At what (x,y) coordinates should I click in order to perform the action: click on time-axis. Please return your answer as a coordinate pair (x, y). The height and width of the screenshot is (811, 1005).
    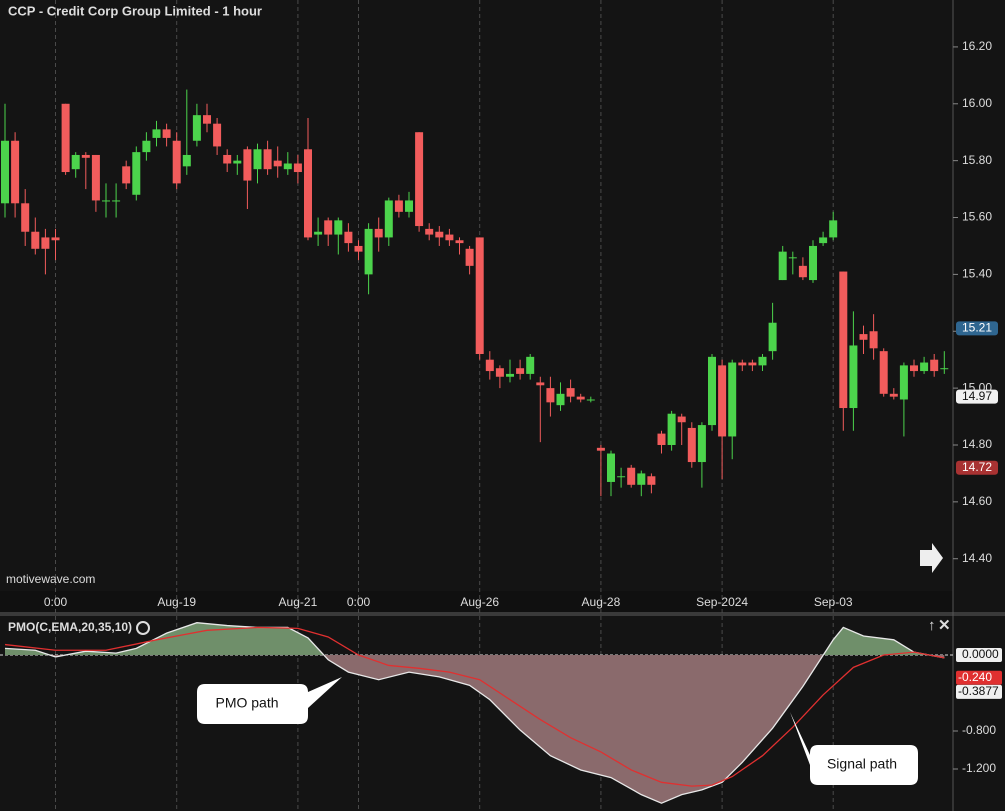
    Looking at the image, I should click on (476, 602).